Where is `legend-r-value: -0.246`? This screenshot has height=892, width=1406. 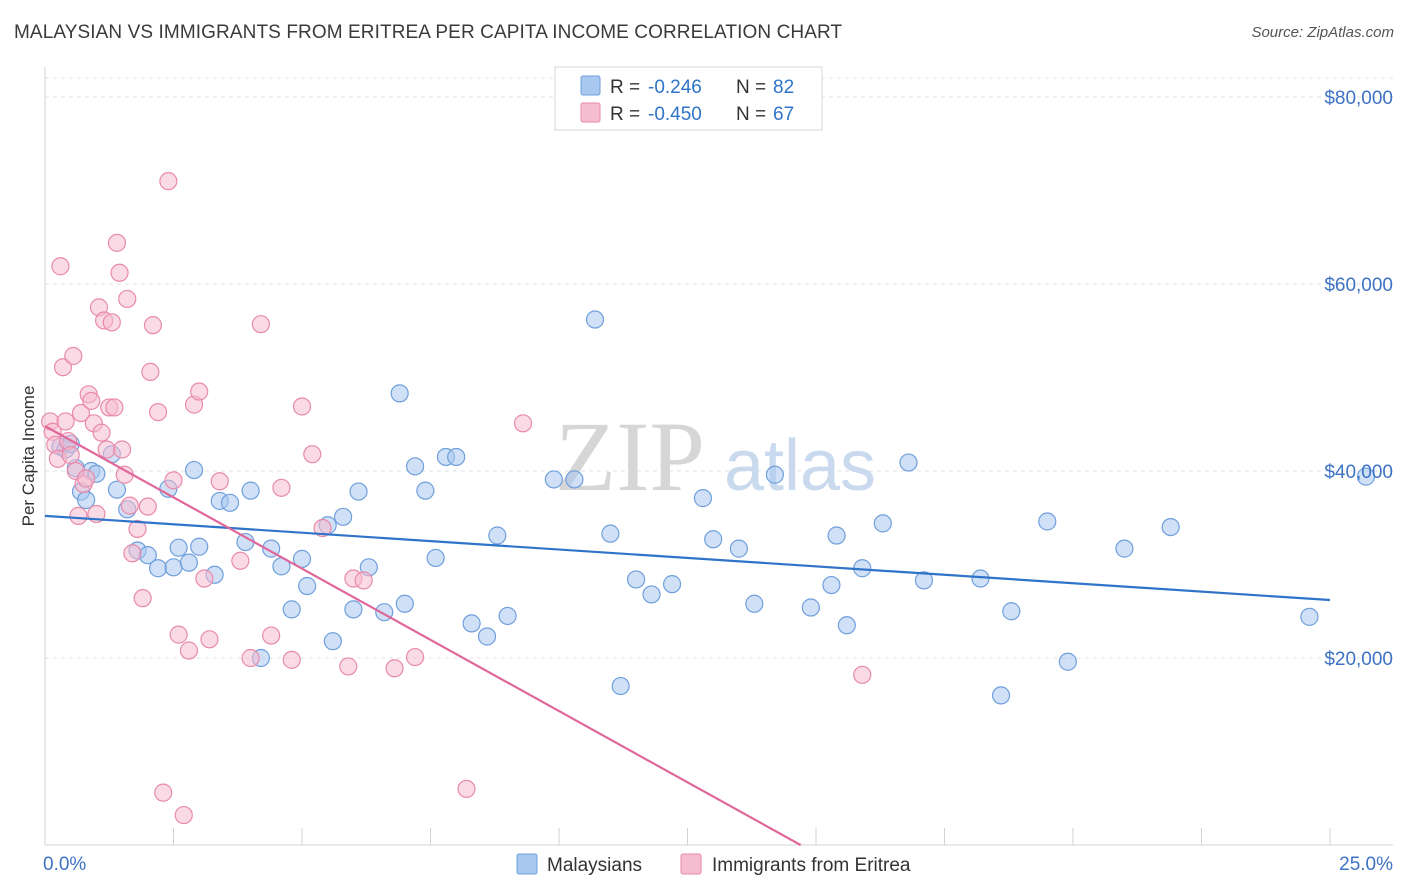 legend-r-value: -0.246 is located at coordinates (675, 87).